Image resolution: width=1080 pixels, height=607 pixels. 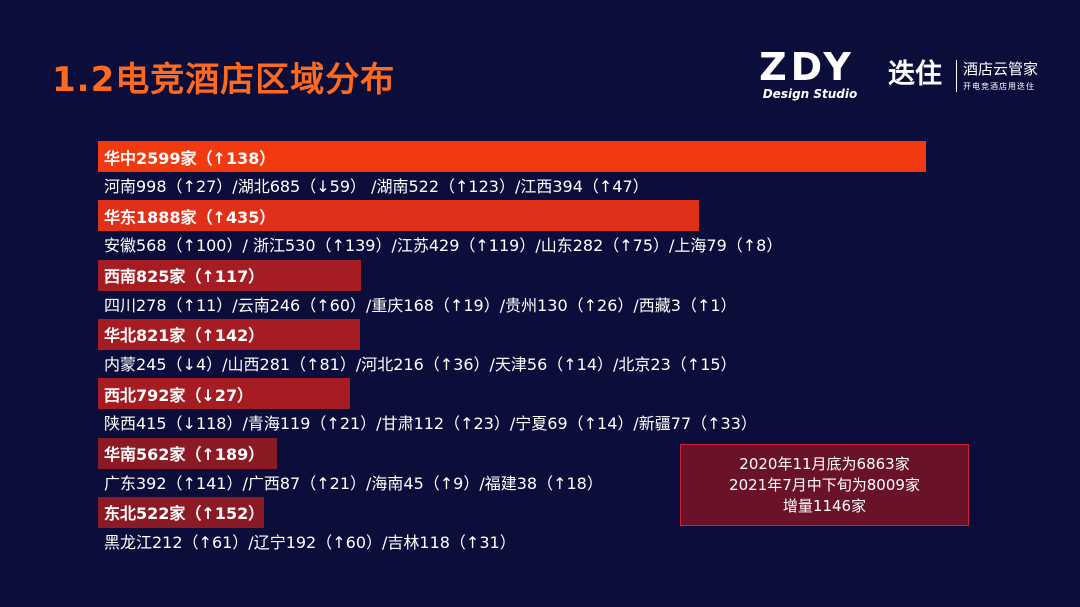 What do you see at coordinates (310, 542) in the screenshot?
I see `province-detail-line: 黑龙江212（↑61）/辽宁192（↑60）/吉林118（↑31）` at bounding box center [310, 542].